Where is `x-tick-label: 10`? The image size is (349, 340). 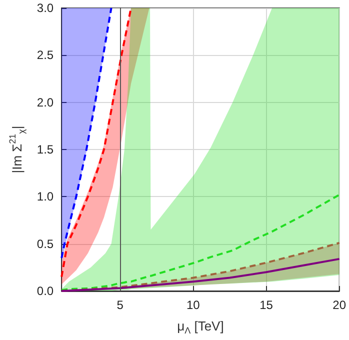 x-tick-label: 10 is located at coordinates (193, 305).